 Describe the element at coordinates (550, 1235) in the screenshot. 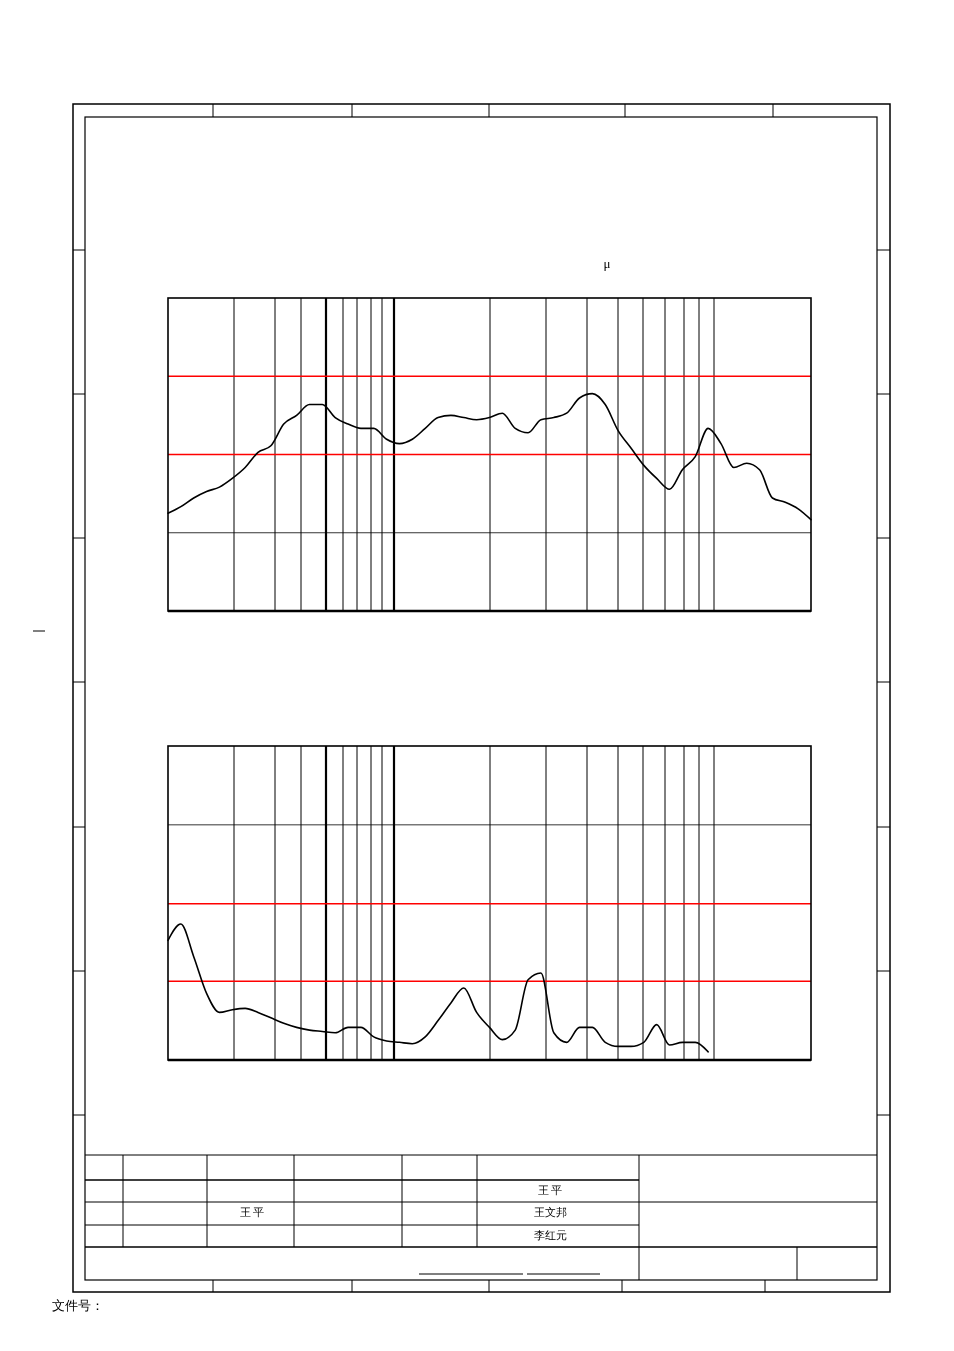

I see `text: 李红元` at that location.